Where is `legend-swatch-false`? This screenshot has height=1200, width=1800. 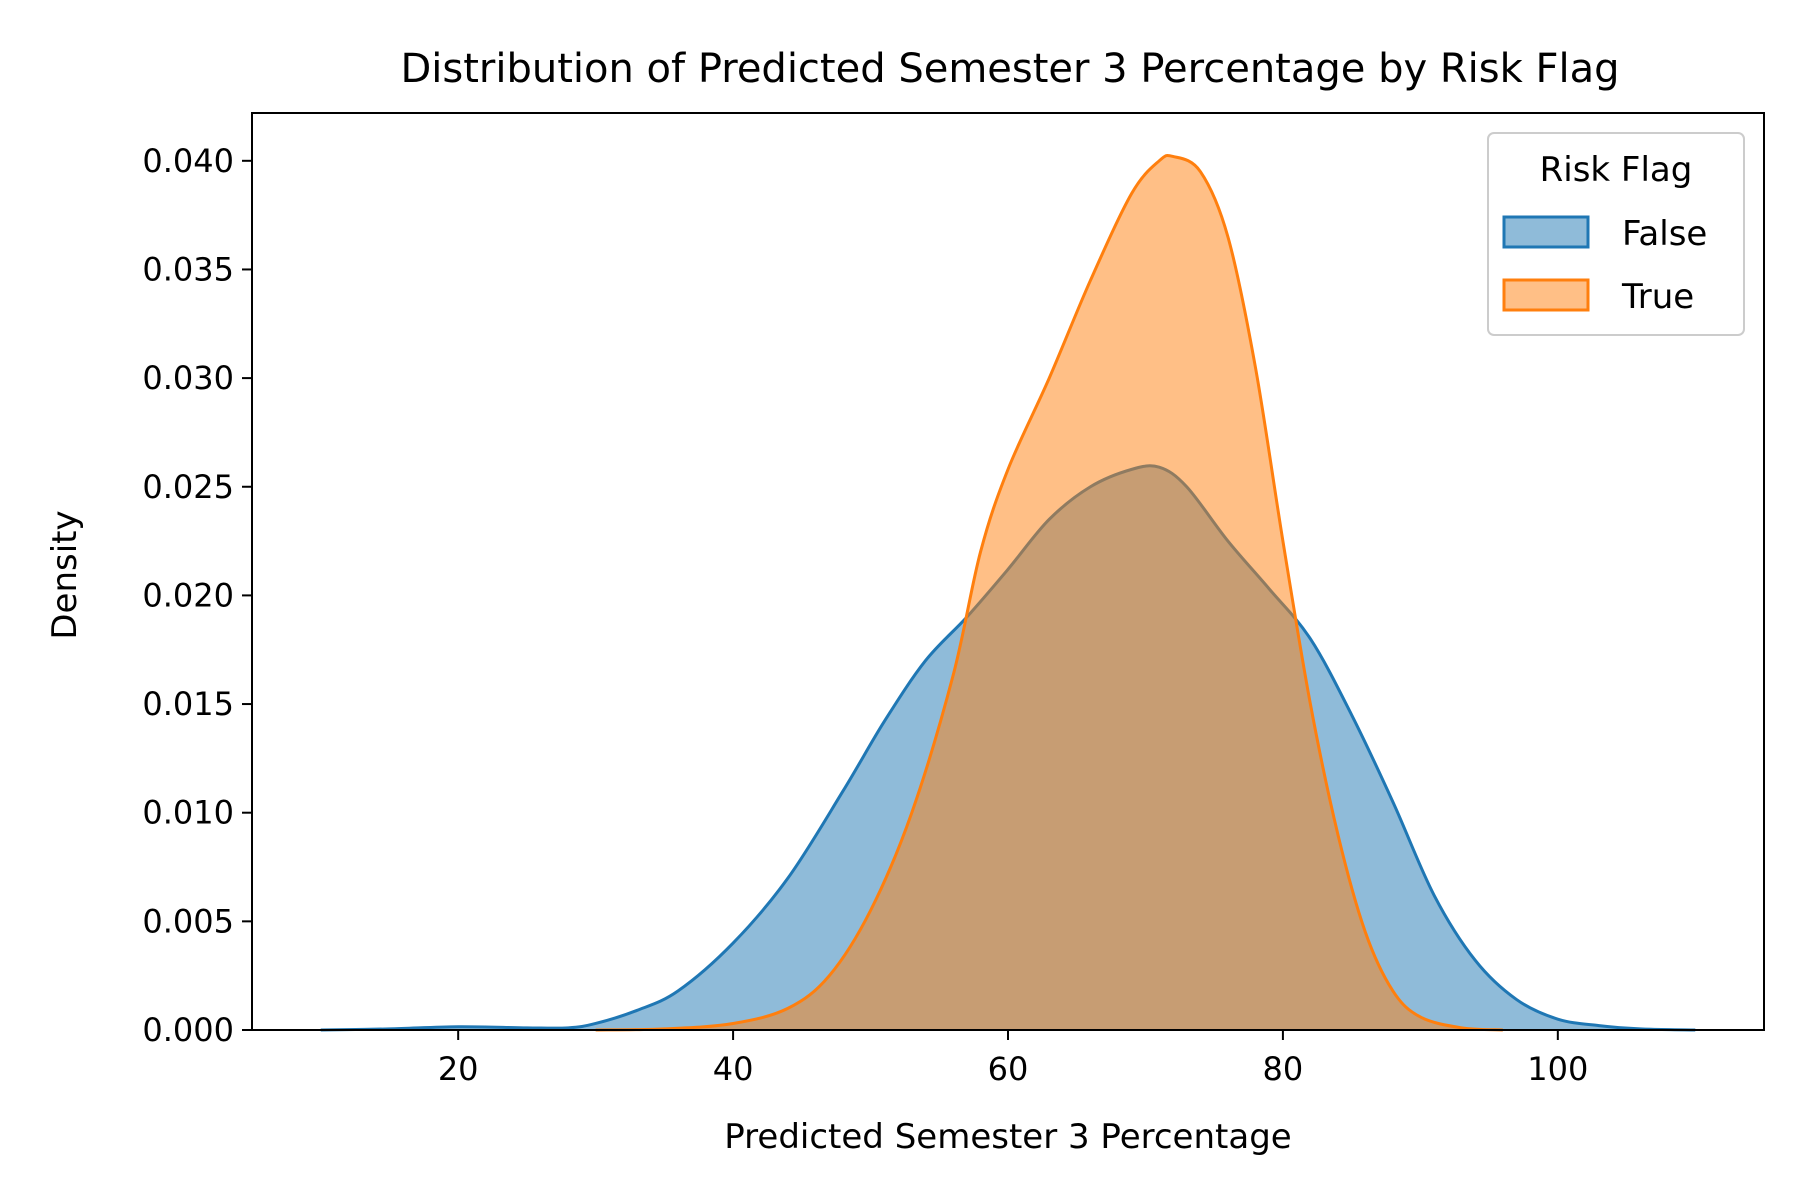 legend-swatch-false is located at coordinates (1546, 232).